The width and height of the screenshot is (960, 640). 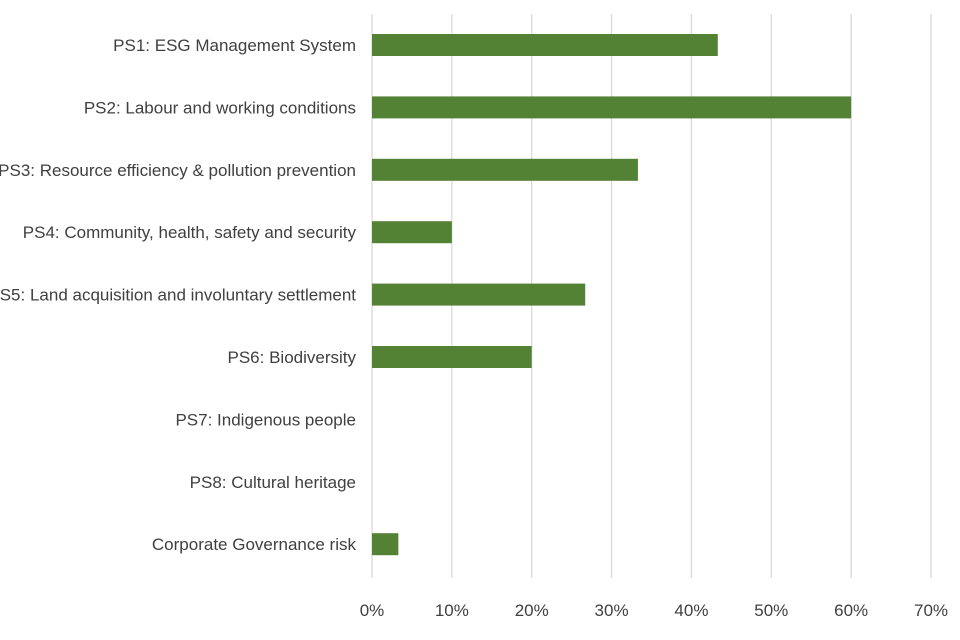 What do you see at coordinates (691, 610) in the screenshot?
I see `x-tick-label: 40%` at bounding box center [691, 610].